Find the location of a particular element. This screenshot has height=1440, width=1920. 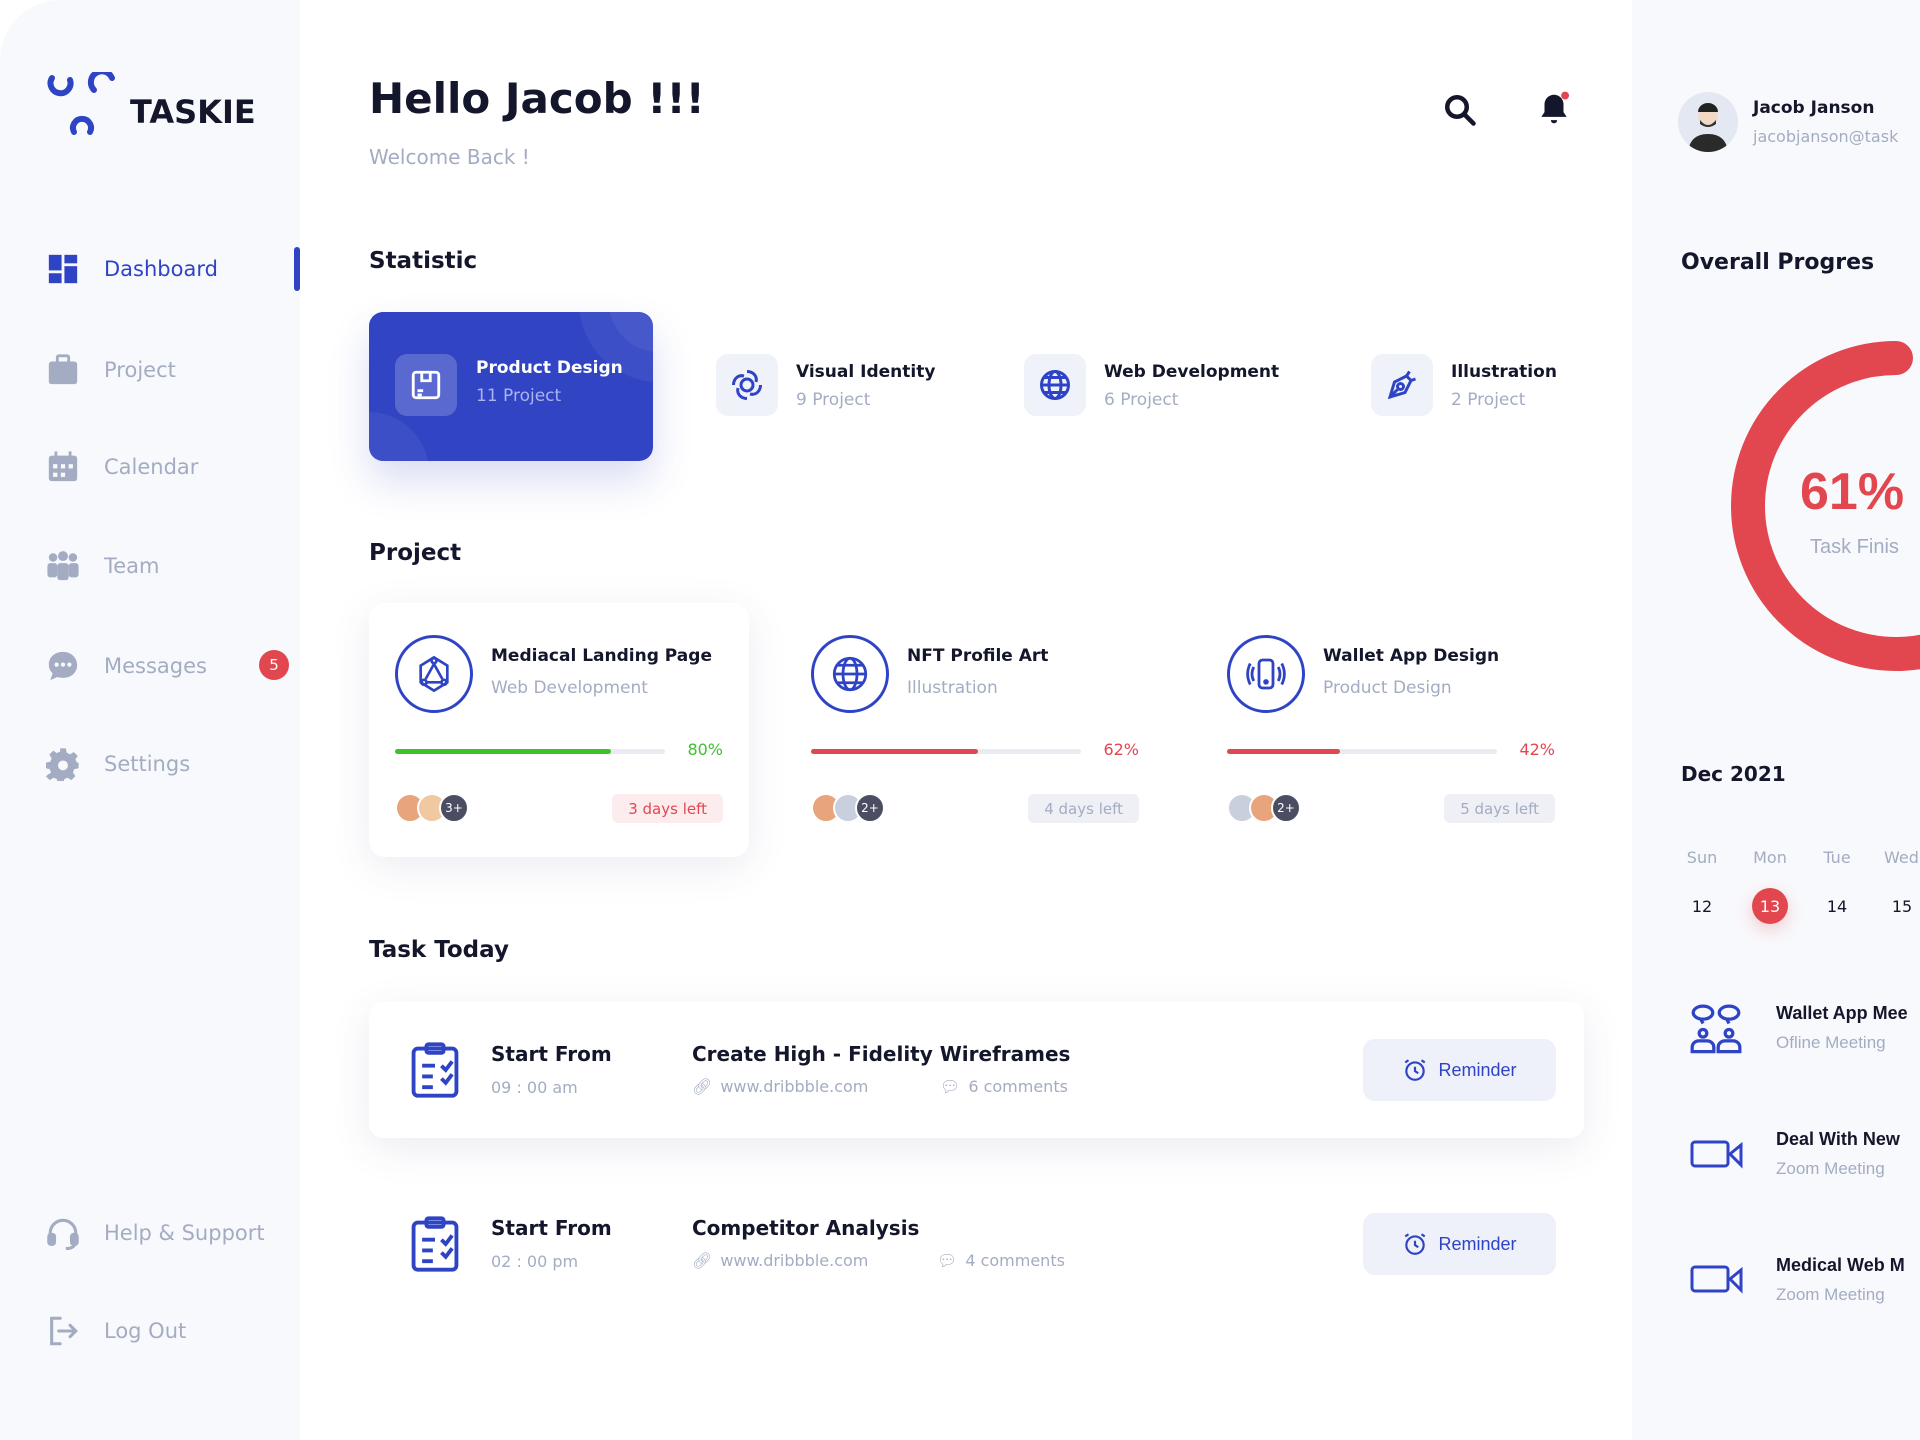

task-comments-text: 4 comments is located at coordinates (1015, 1260).